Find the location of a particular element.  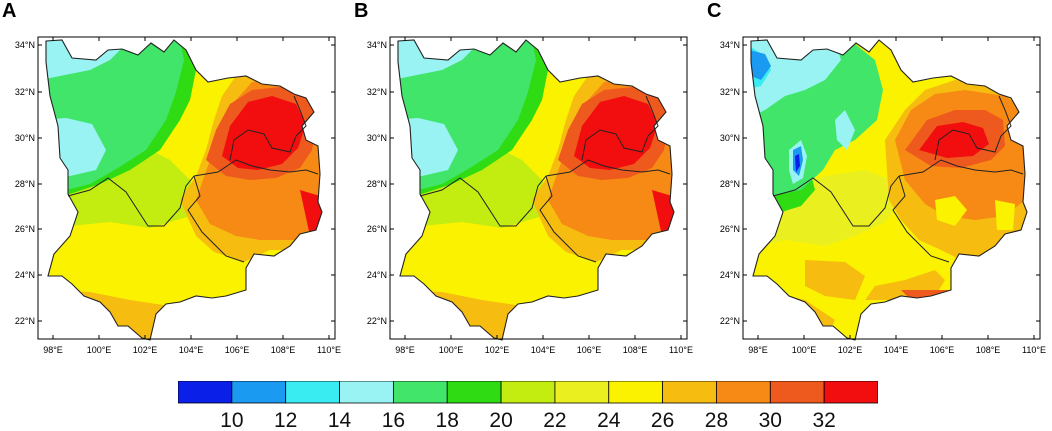

lat-label-c-0: 34°N is located at coordinates (730, 45).